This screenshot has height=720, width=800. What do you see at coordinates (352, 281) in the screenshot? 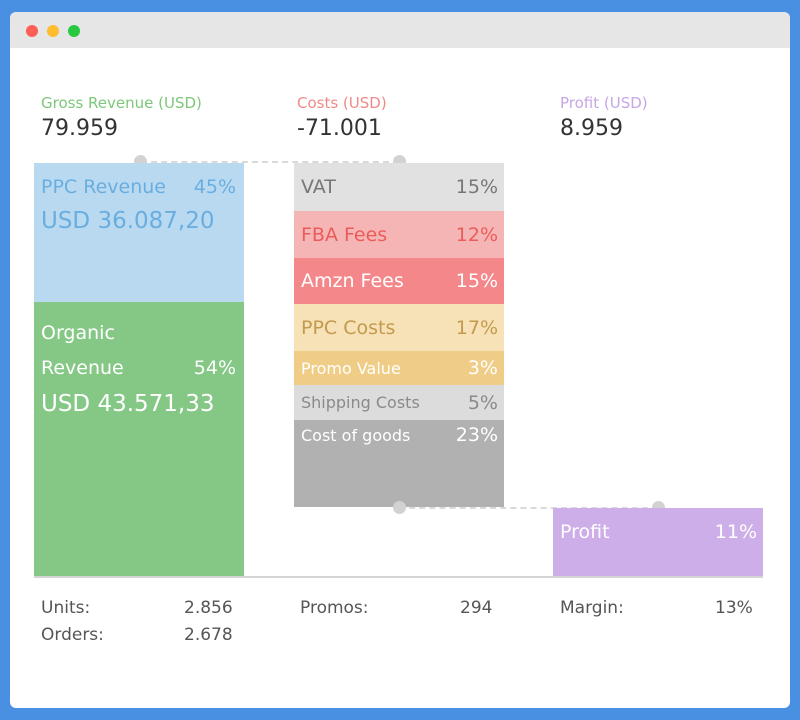
I see `cost-amzn-fees-label: Amzn Fees` at bounding box center [352, 281].